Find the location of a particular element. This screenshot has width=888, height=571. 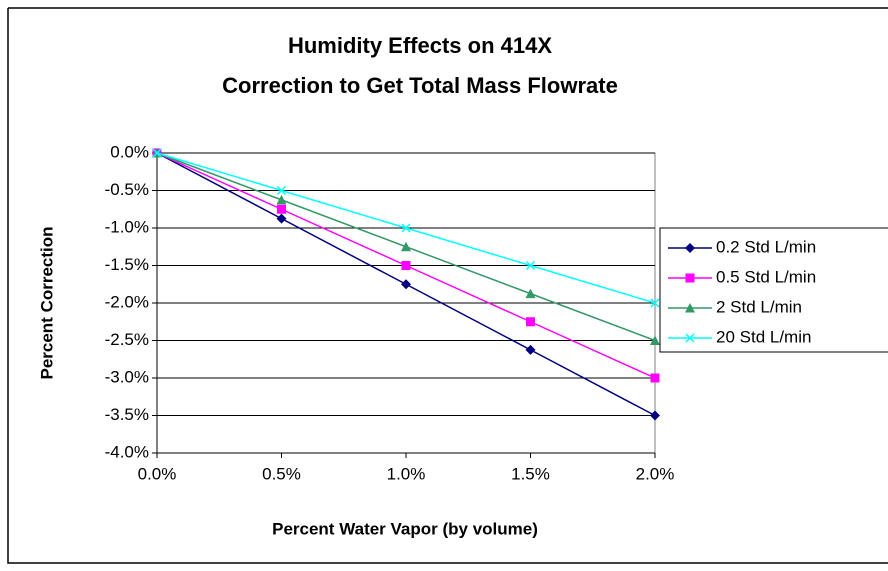

y-tick-label: -0.5% is located at coordinates (127, 189).